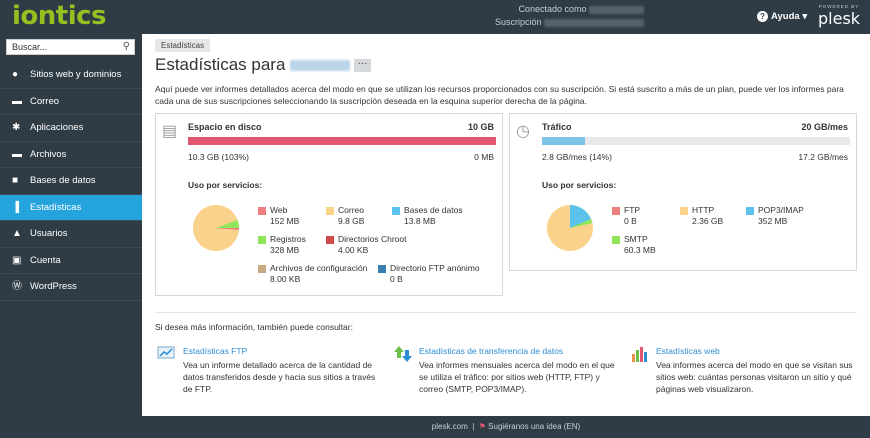 Image resolution: width=870 pixels, height=438 pixels. I want to click on more-actions-button: ···, so click(363, 66).